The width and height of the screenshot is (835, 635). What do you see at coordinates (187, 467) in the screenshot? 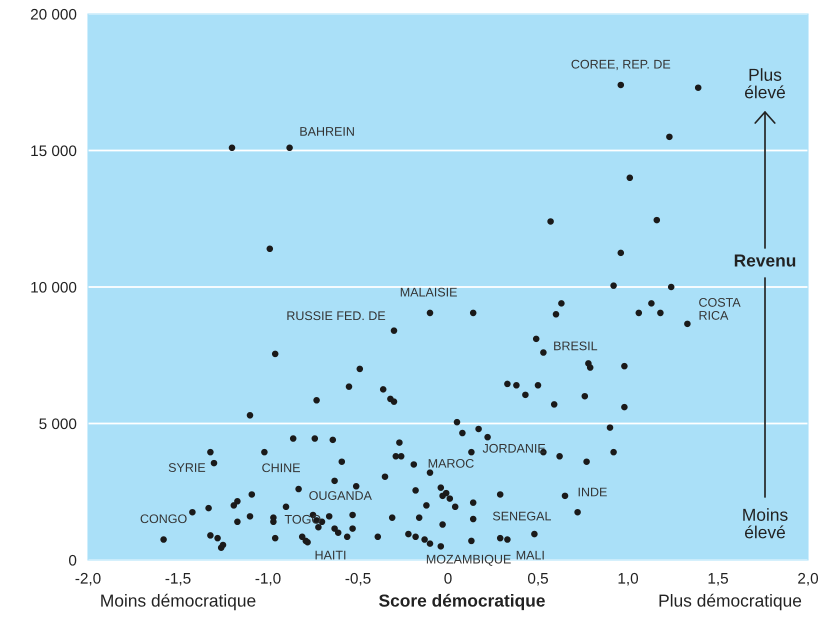
I see `annotation: SYRIE` at bounding box center [187, 467].